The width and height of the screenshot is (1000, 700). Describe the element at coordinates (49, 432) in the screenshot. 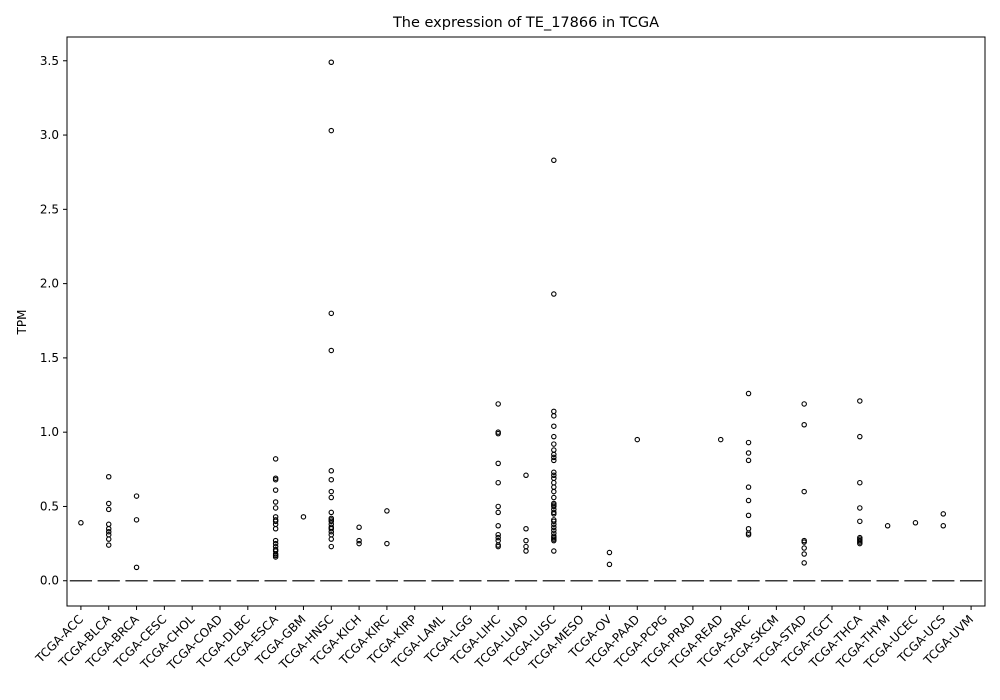

I see `y-tick-label: 1.0` at that location.